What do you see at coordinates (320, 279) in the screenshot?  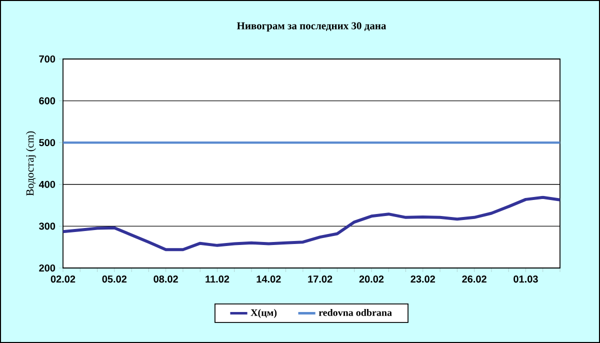 I see `x-tick-label: 17.02` at bounding box center [320, 279].